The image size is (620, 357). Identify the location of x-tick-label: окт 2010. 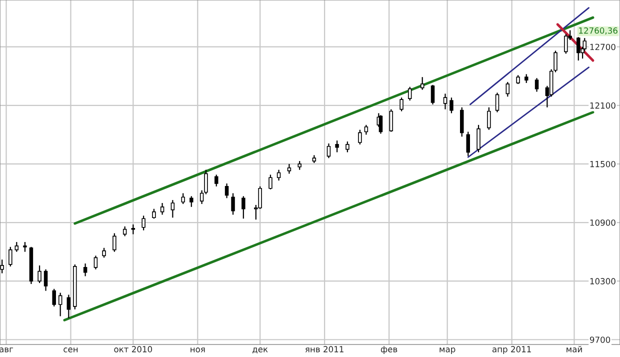
(133, 349).